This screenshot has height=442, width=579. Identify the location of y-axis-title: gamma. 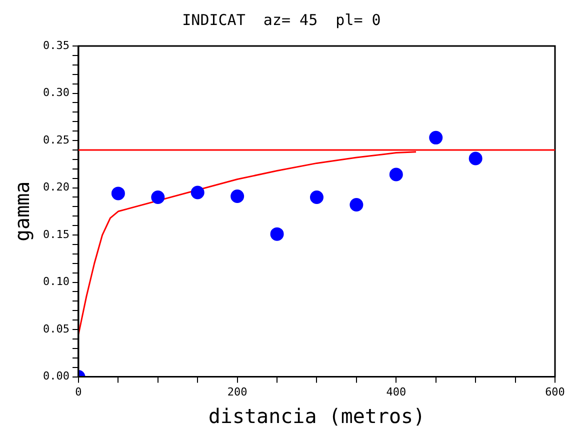
(22, 211).